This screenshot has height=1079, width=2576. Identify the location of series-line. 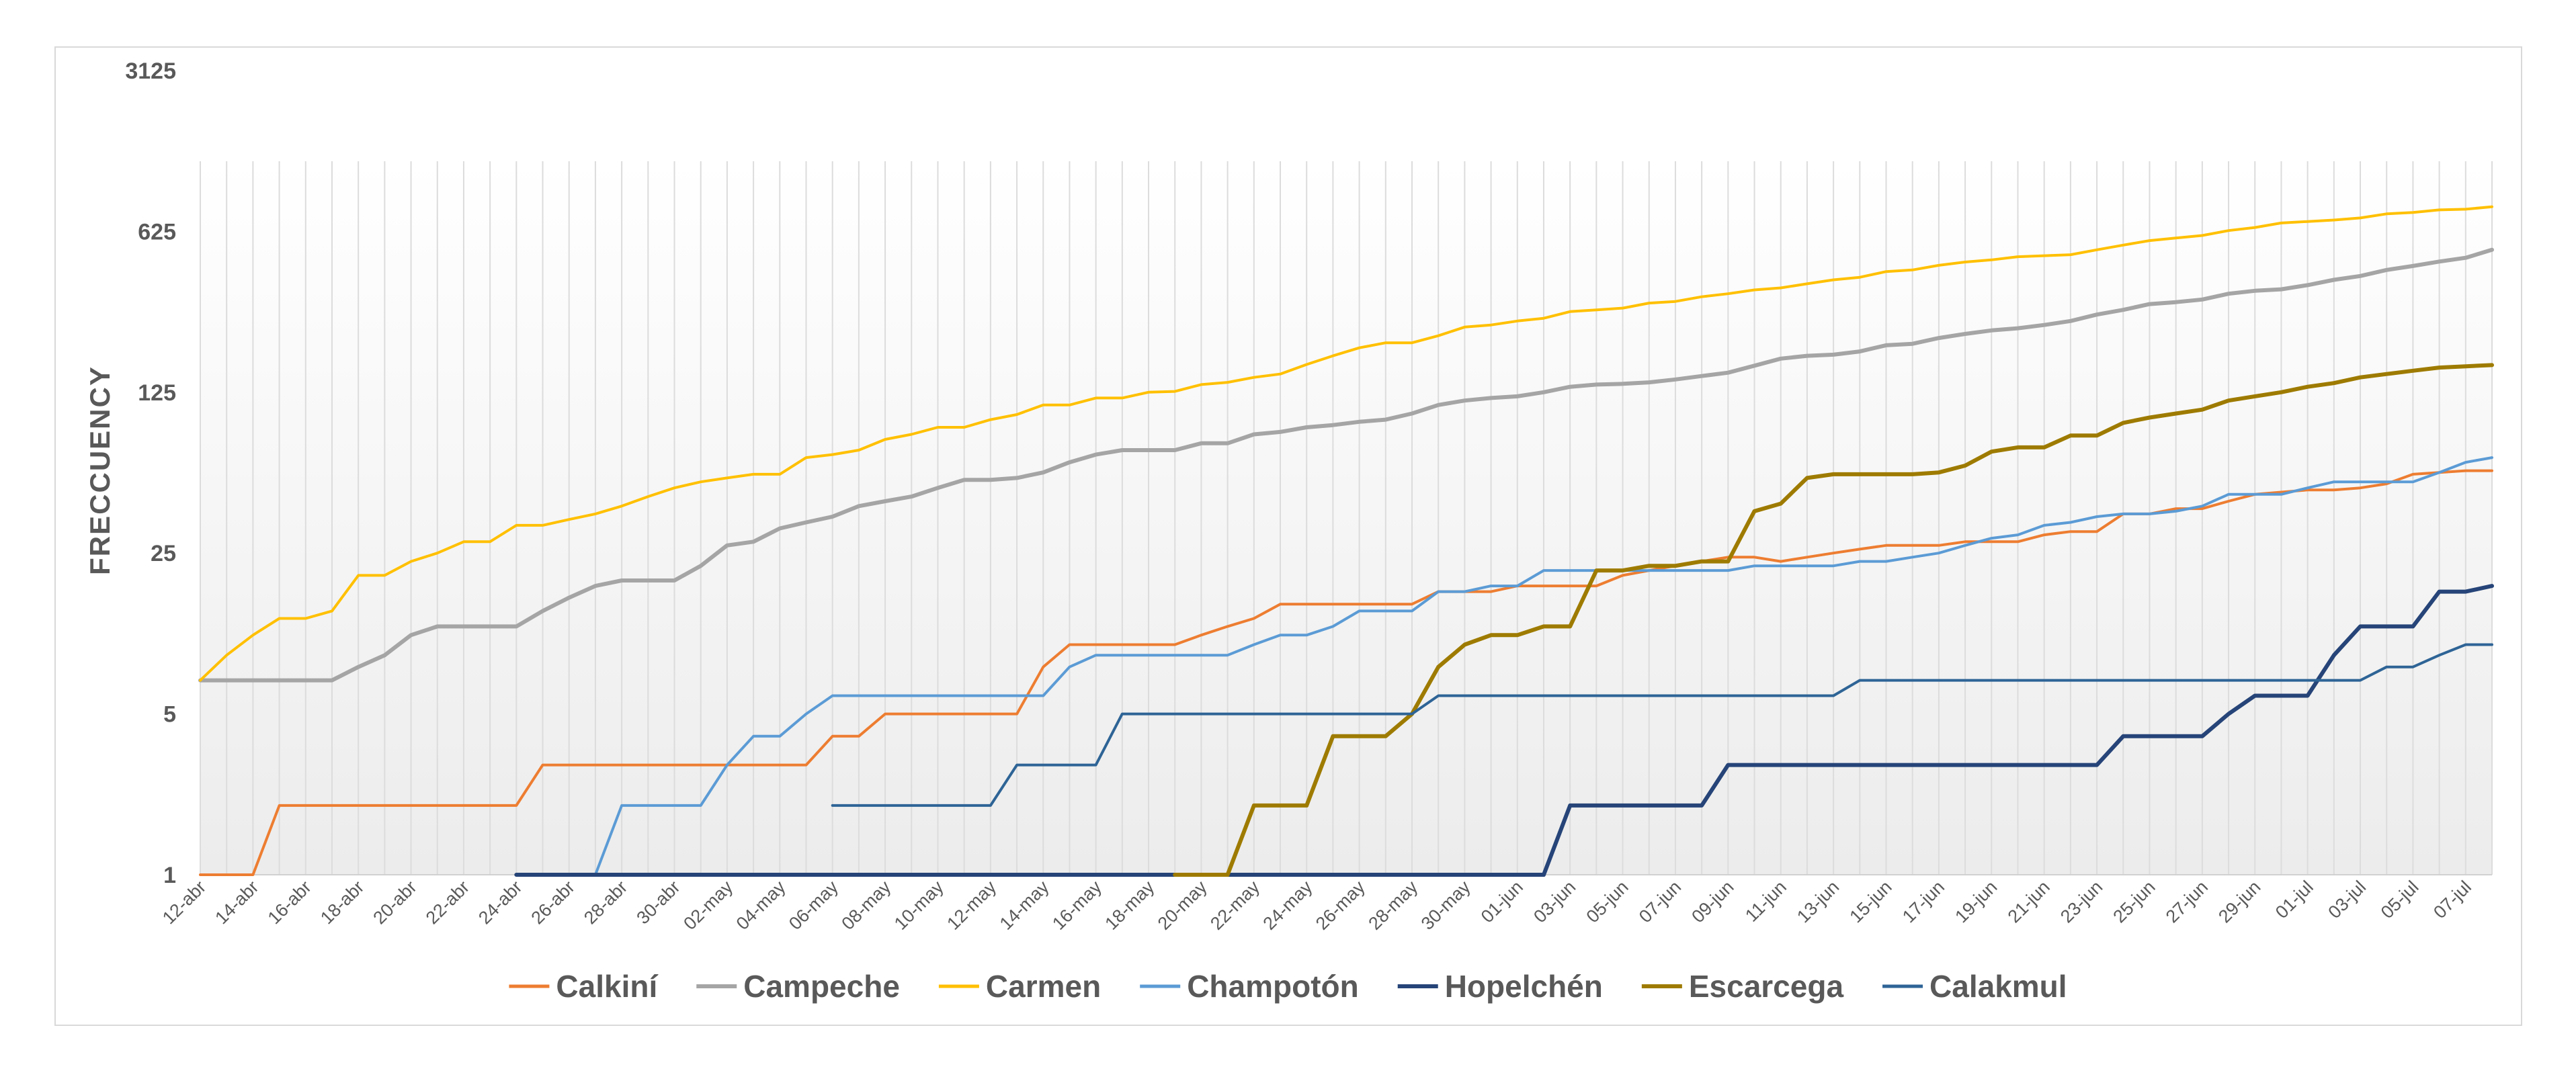
(1662, 725).